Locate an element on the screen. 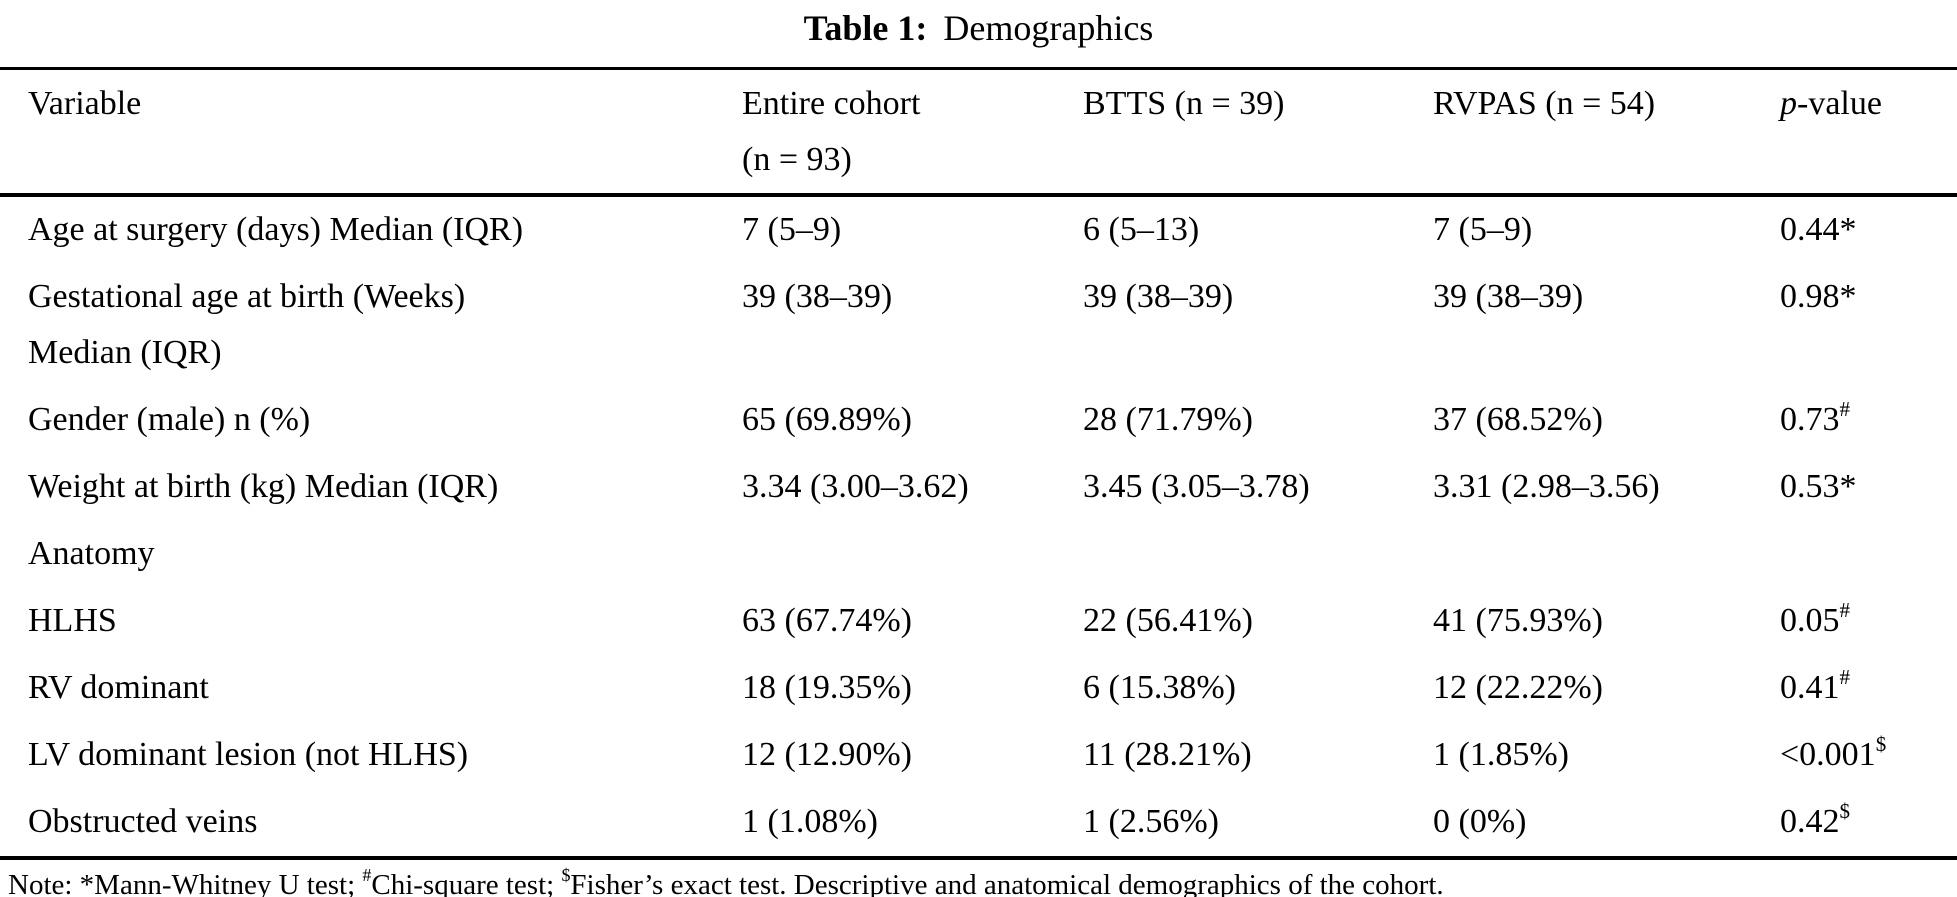  cell-p-value: <0.001$ is located at coordinates (1868, 755).